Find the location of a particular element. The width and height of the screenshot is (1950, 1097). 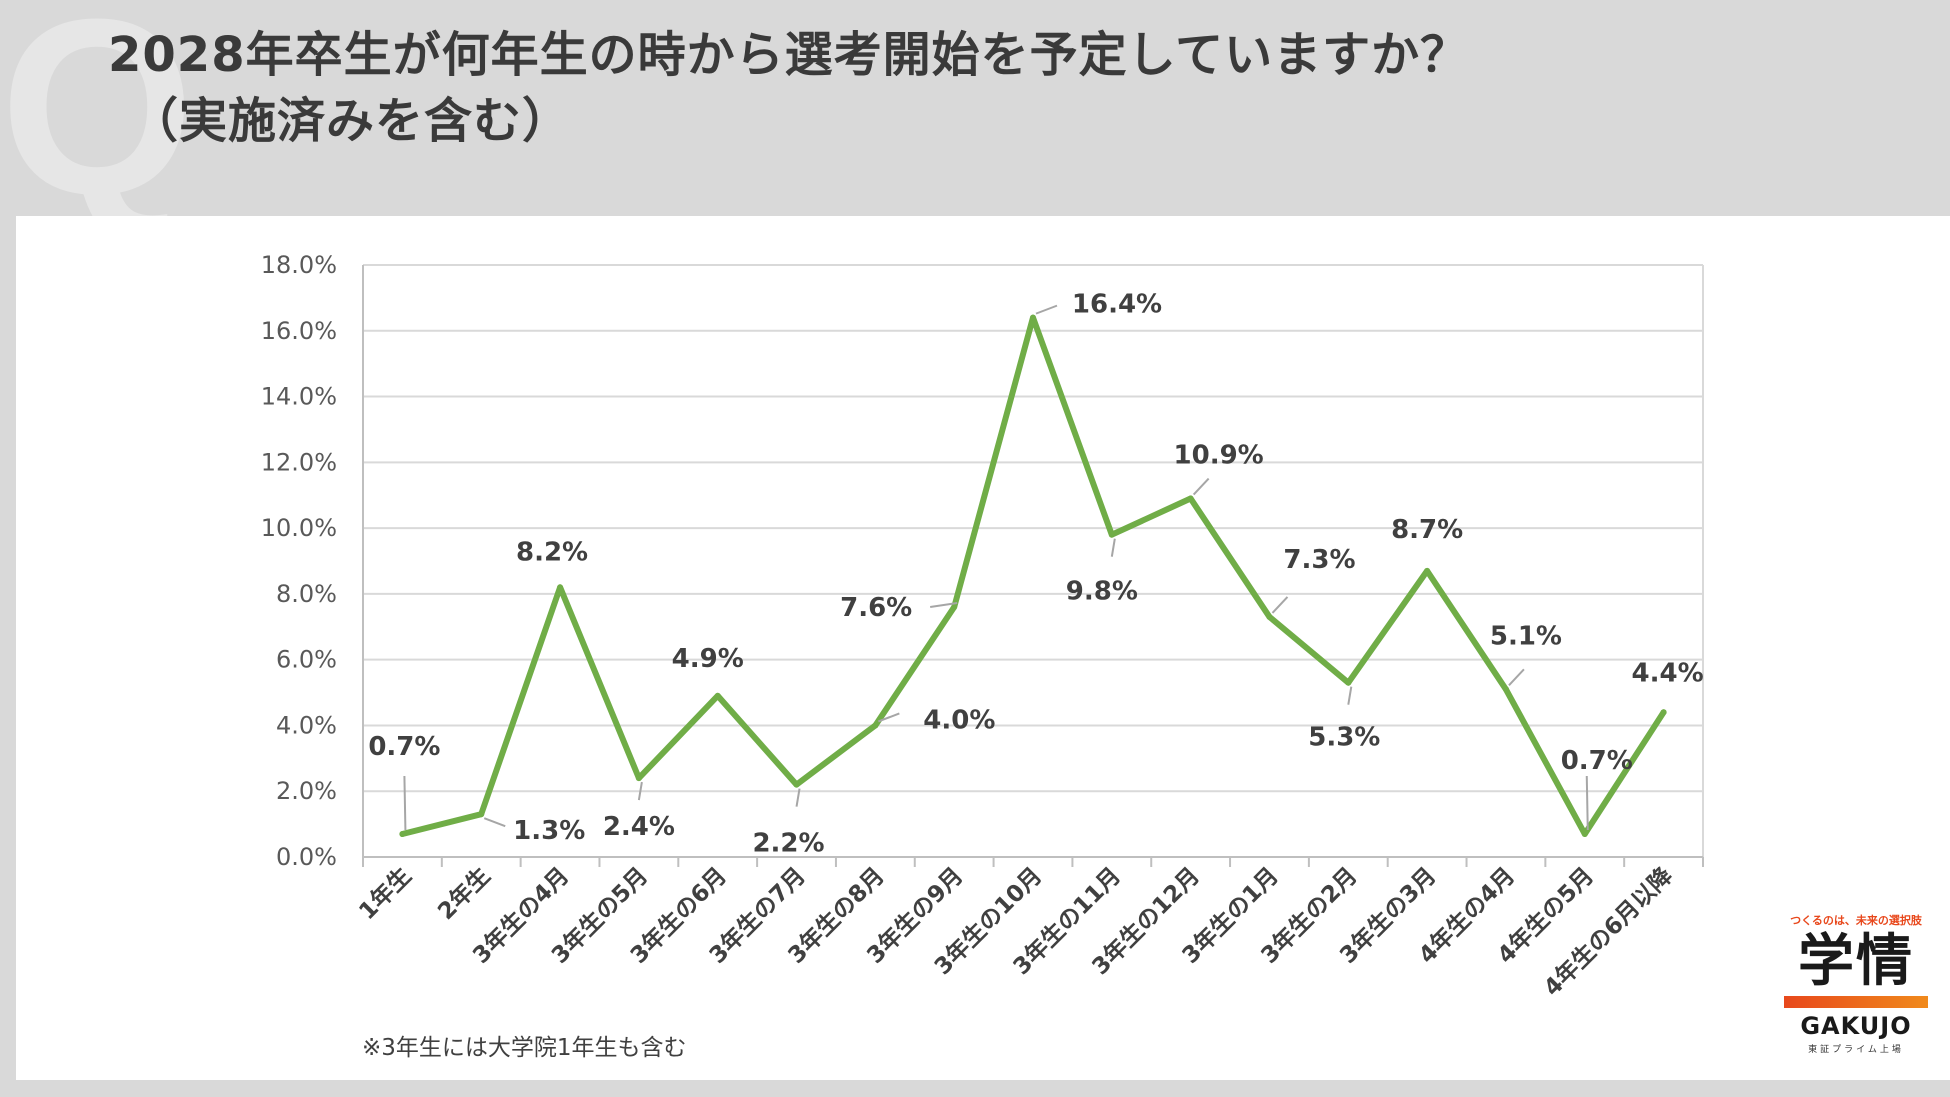

data-label: 10.9% is located at coordinates (1219, 456).